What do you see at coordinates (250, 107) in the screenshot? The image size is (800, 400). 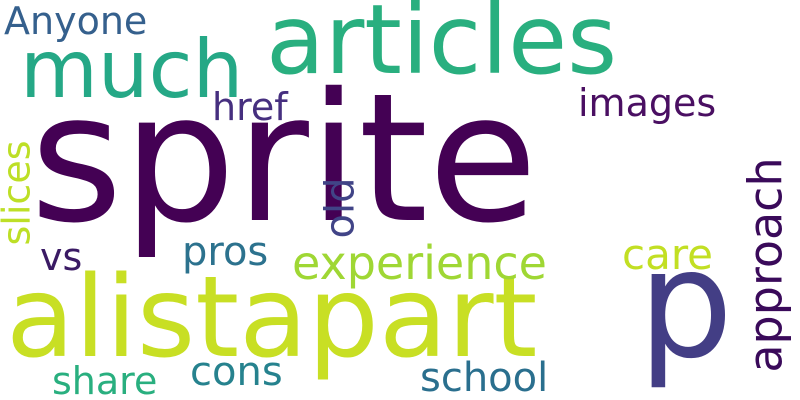 I see `word-href: href` at bounding box center [250, 107].